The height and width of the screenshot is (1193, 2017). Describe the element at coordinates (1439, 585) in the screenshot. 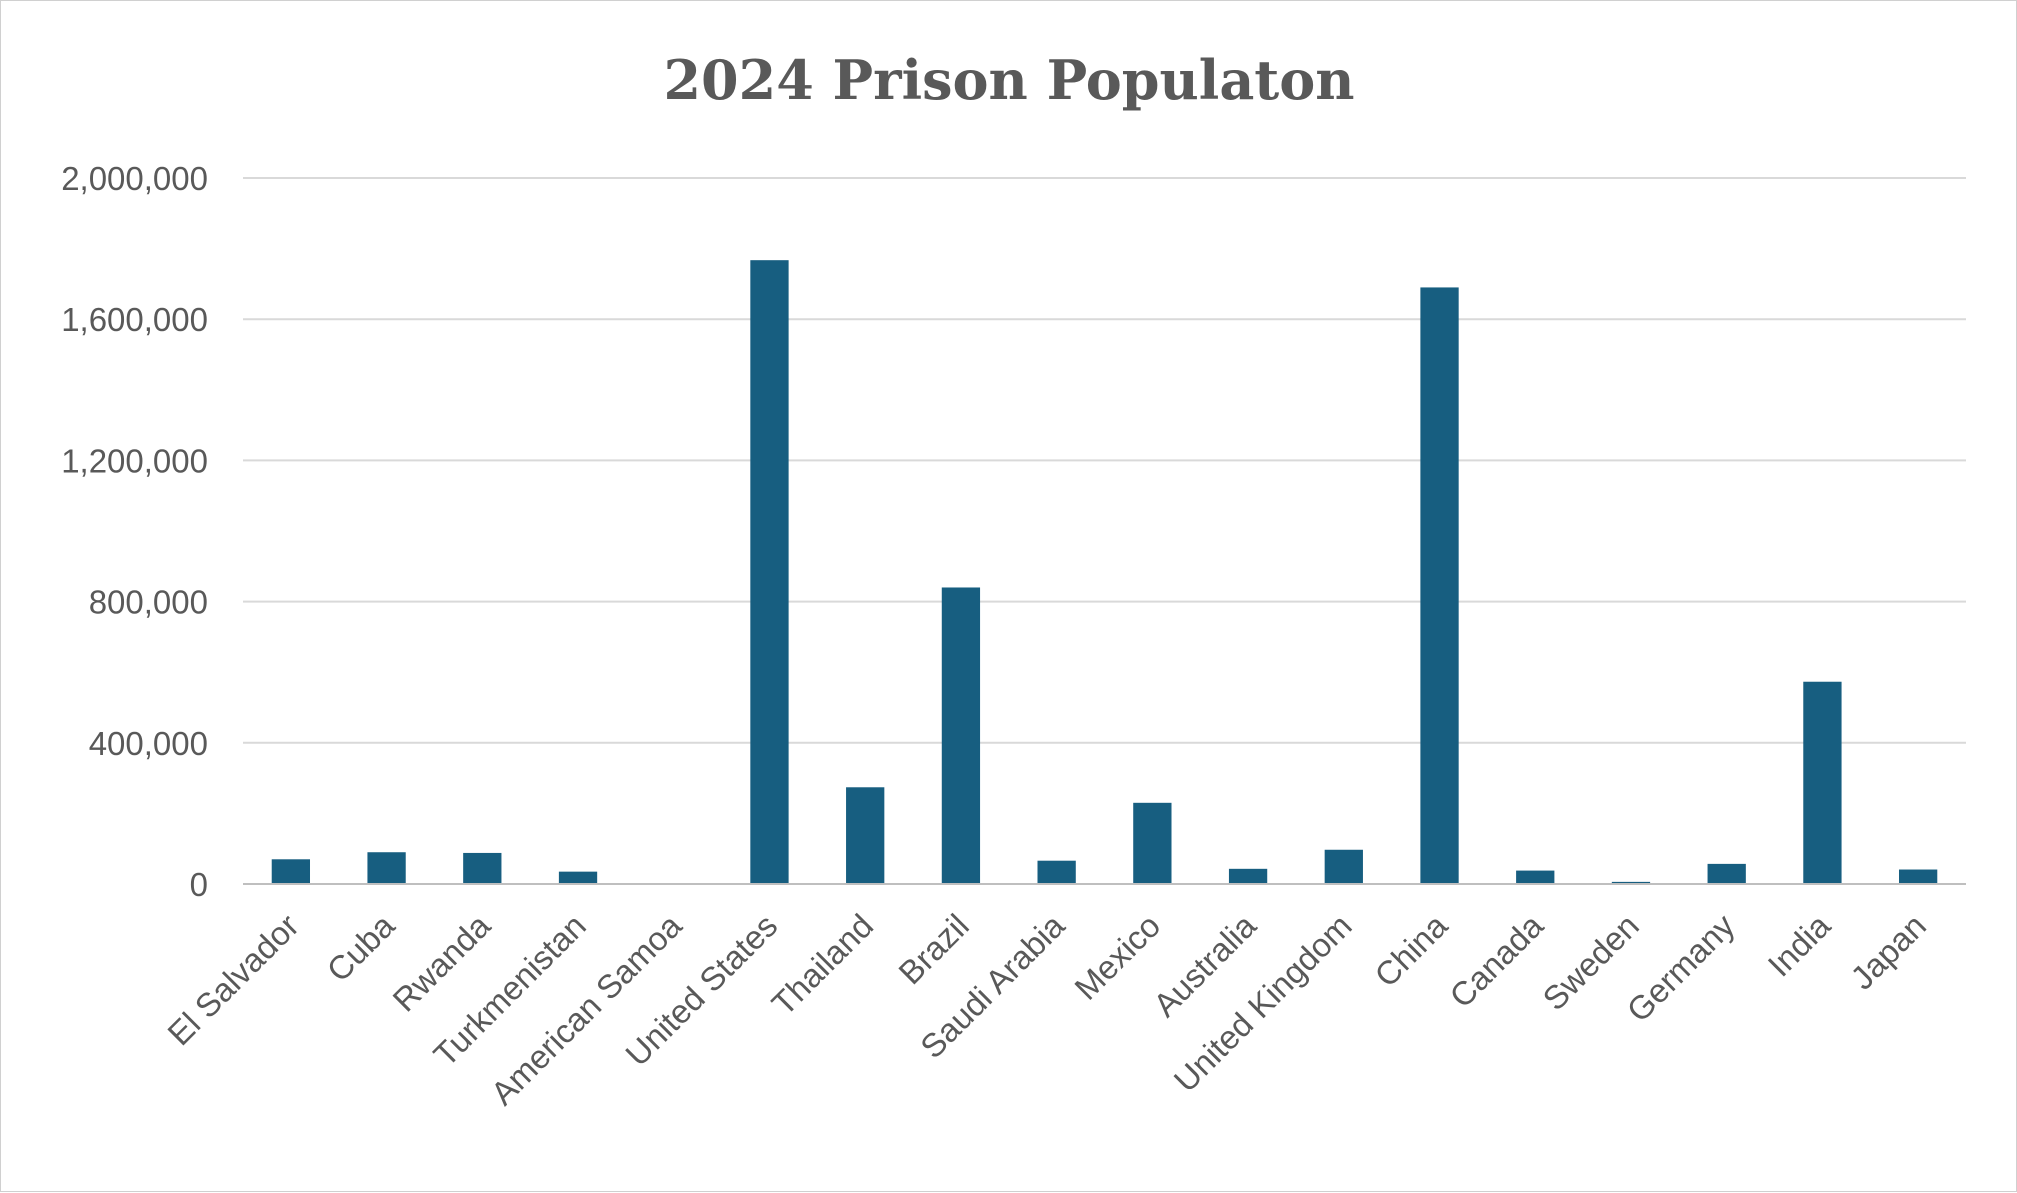

I see `bar-china` at that location.